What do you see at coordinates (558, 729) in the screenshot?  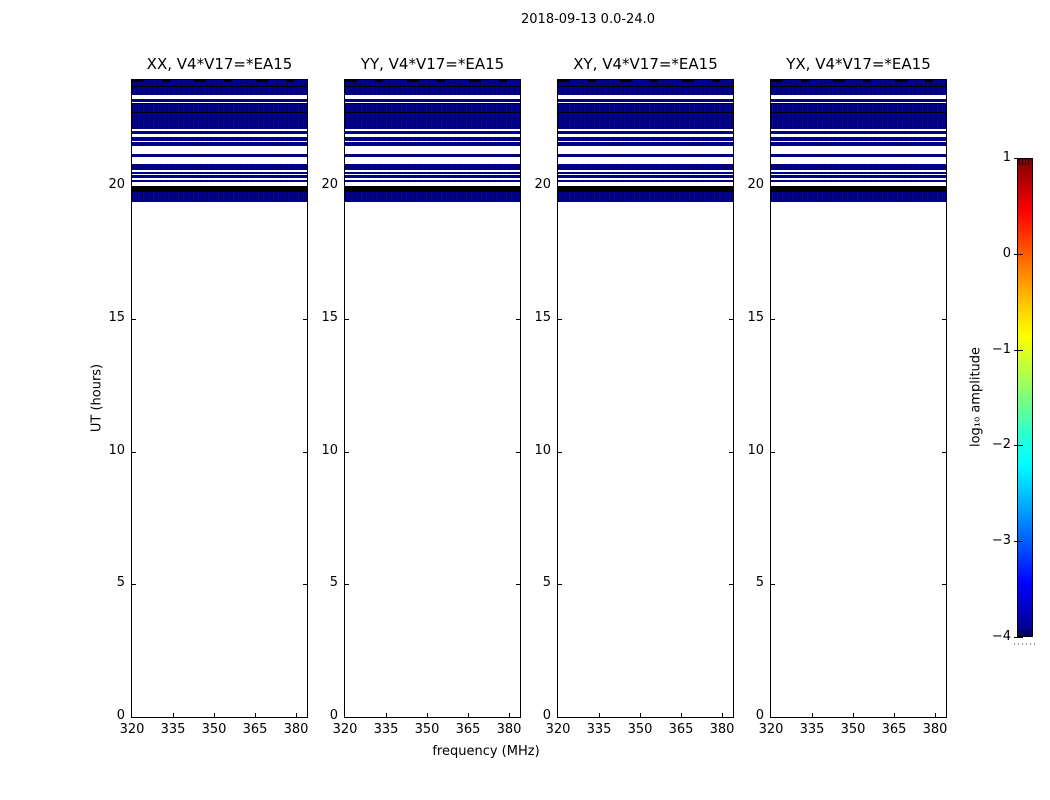 I see `x-tick-label: 320` at bounding box center [558, 729].